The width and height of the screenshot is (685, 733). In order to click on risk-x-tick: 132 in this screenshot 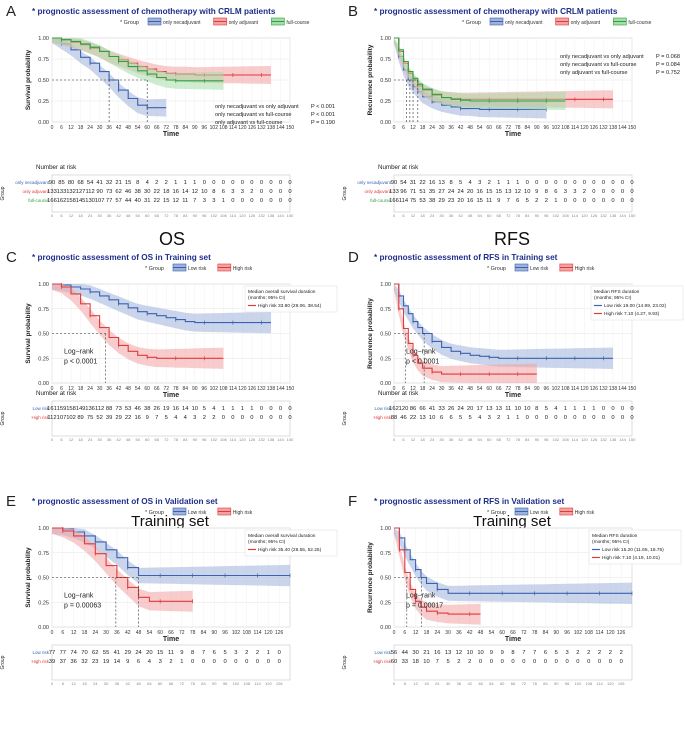, I will do `click(261, 439)`.